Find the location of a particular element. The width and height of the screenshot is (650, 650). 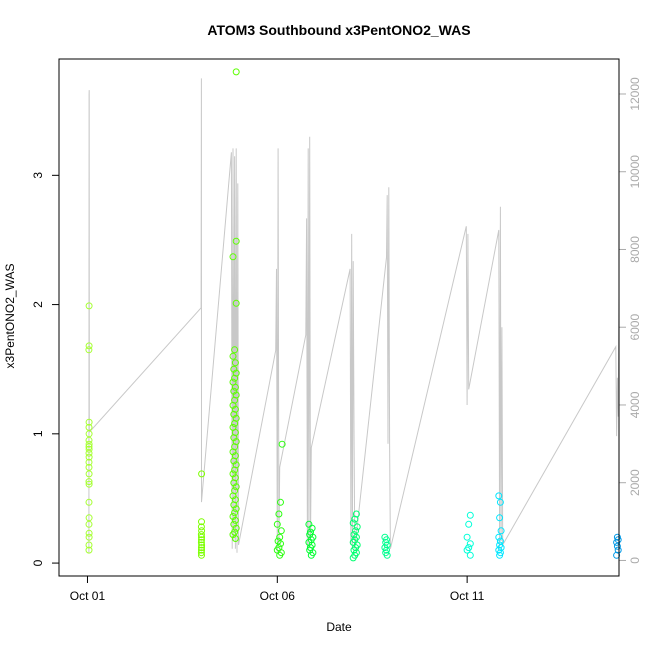

y2-tick-label: 6000 is located at coordinates (635, 327).